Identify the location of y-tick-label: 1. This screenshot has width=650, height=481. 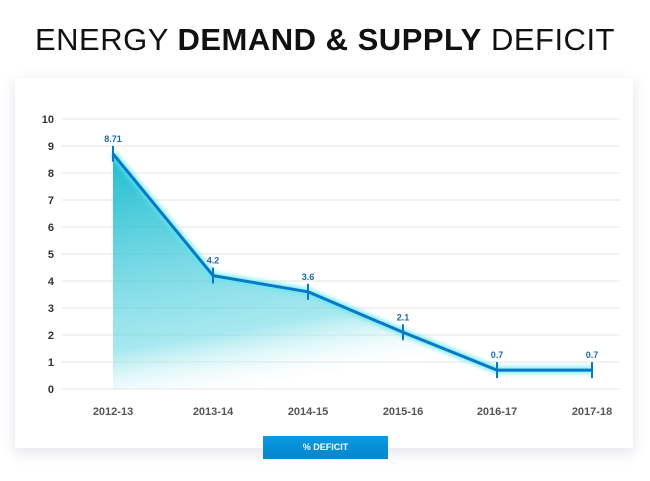
(51, 363).